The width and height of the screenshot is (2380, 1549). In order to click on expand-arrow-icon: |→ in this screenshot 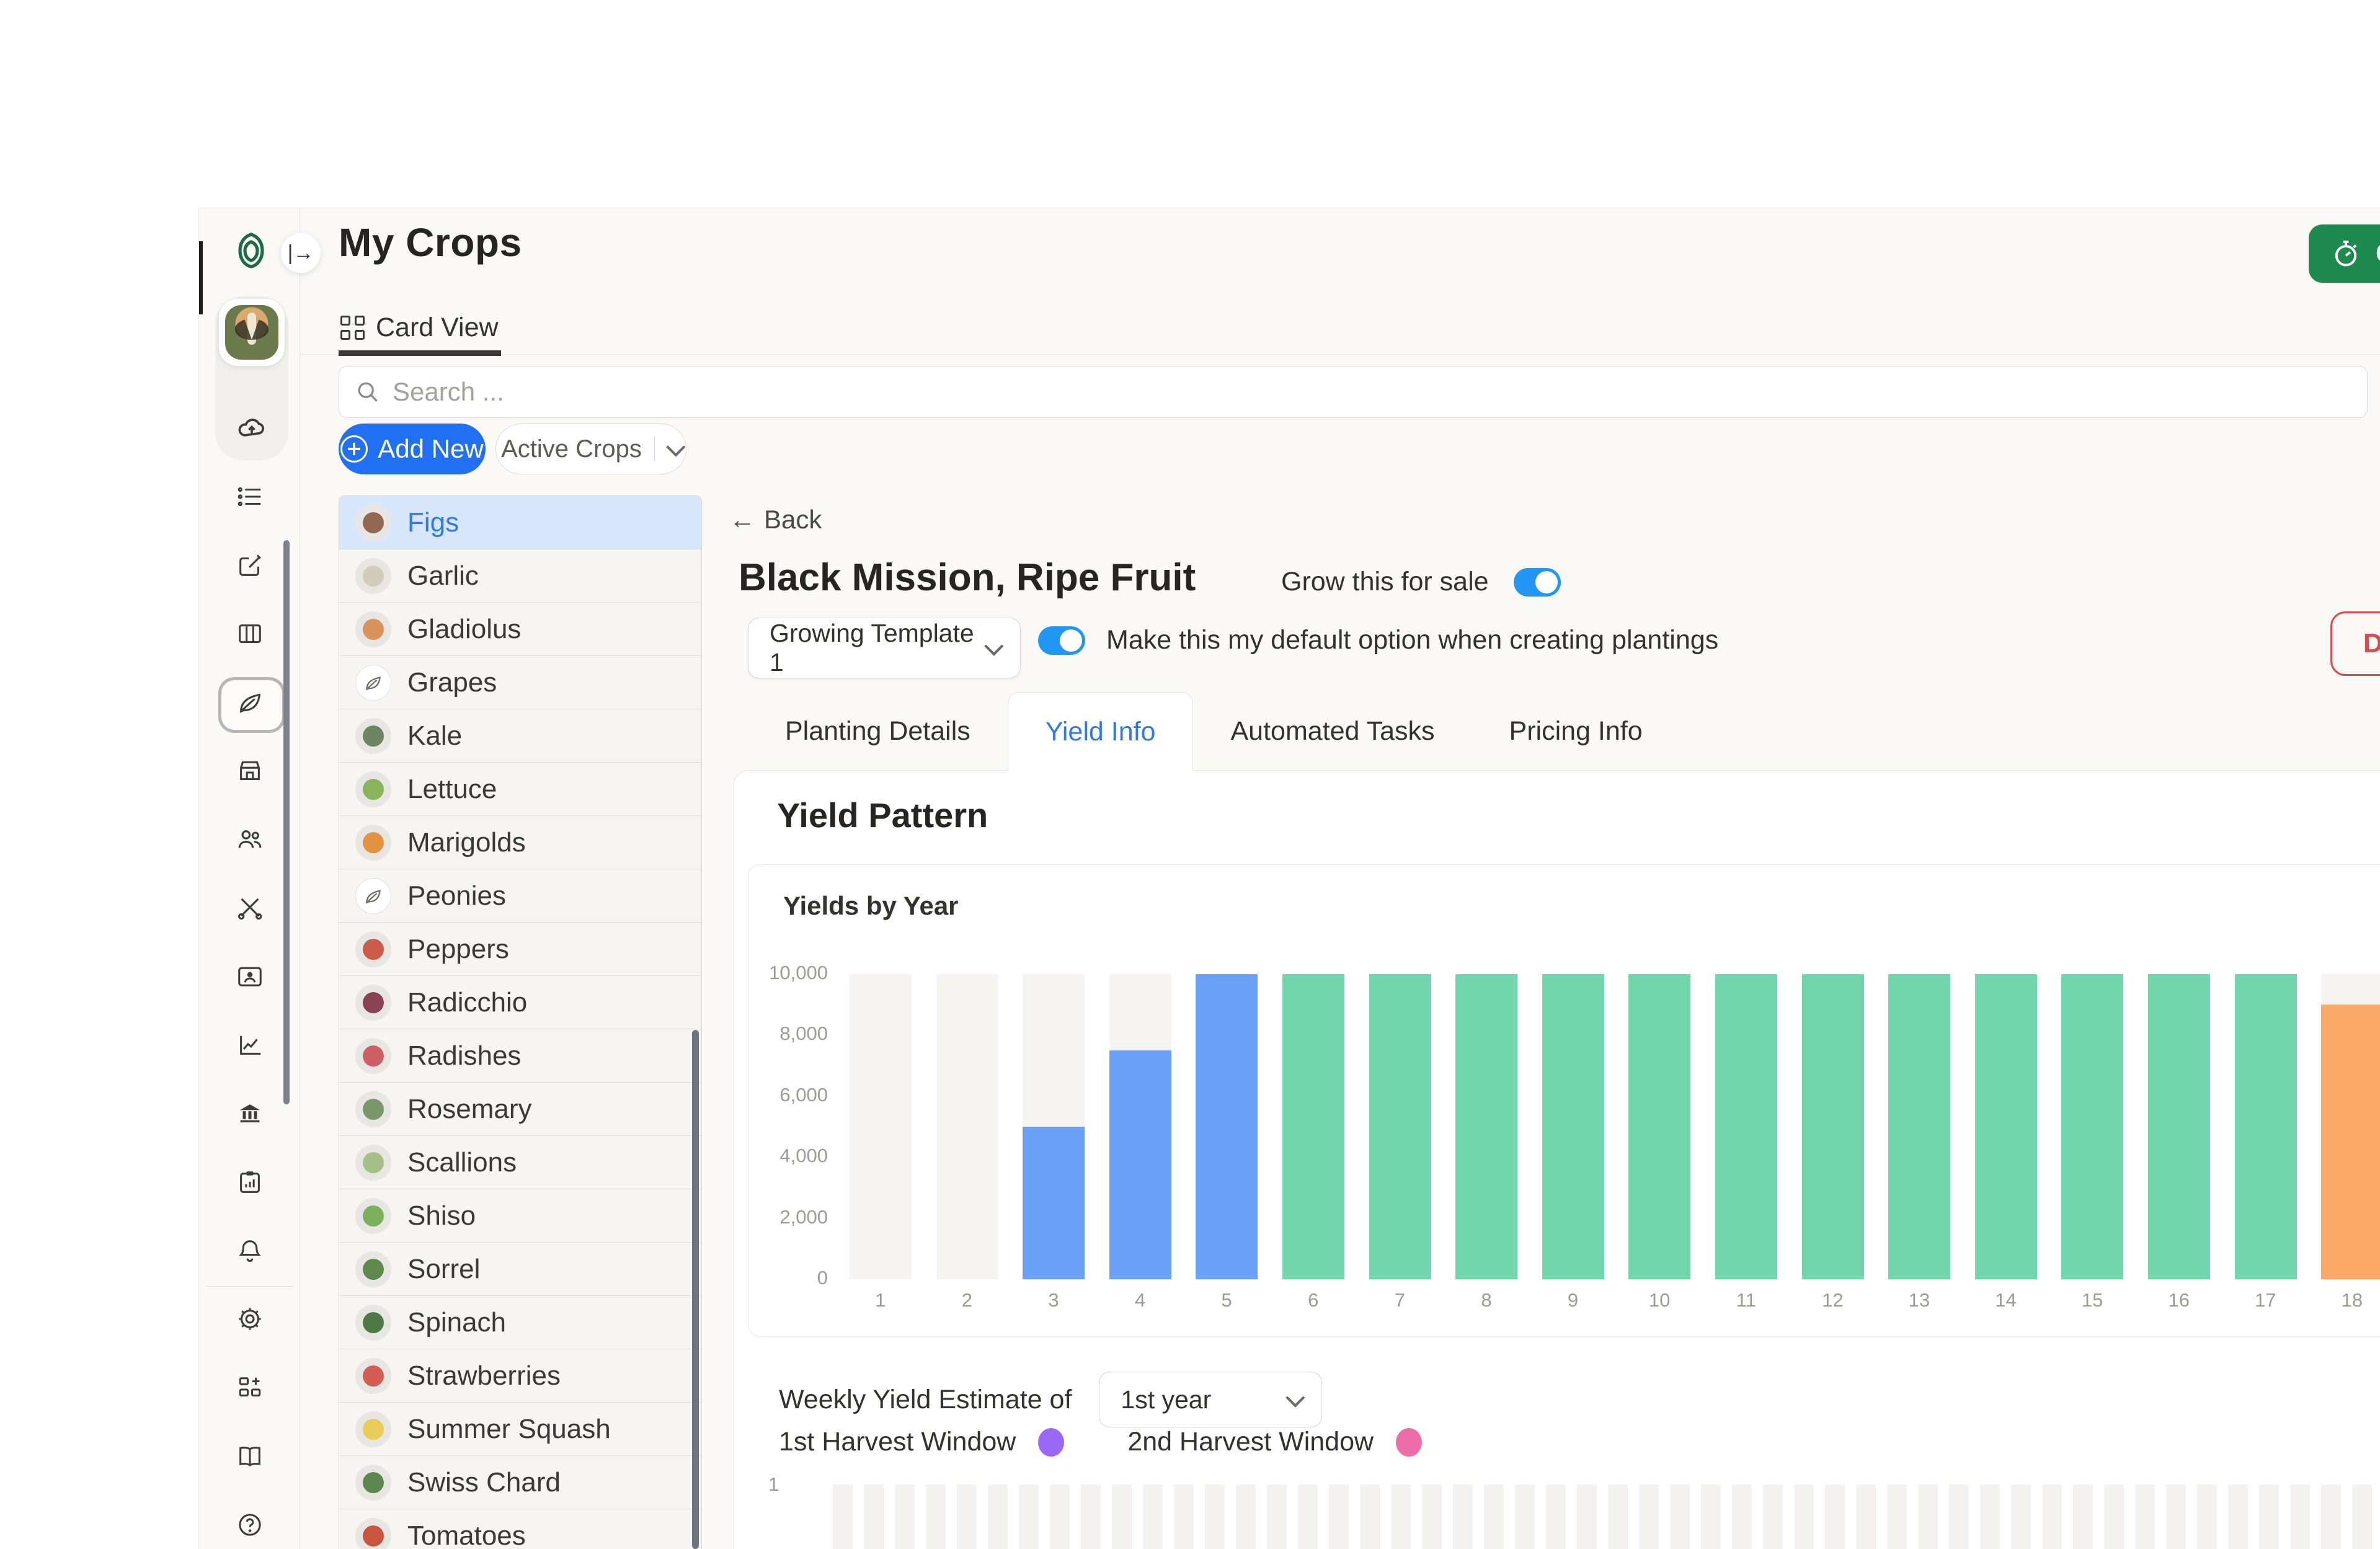, I will do `click(300, 253)`.